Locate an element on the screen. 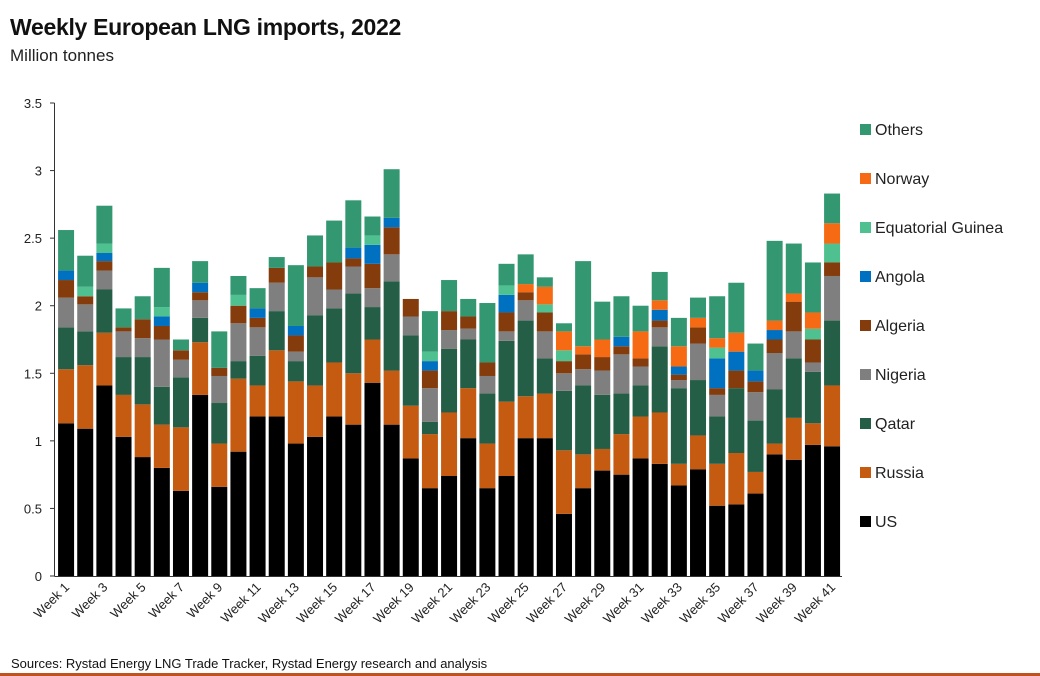 This screenshot has width=1040, height=676. legend-label: Russia is located at coordinates (899, 473).